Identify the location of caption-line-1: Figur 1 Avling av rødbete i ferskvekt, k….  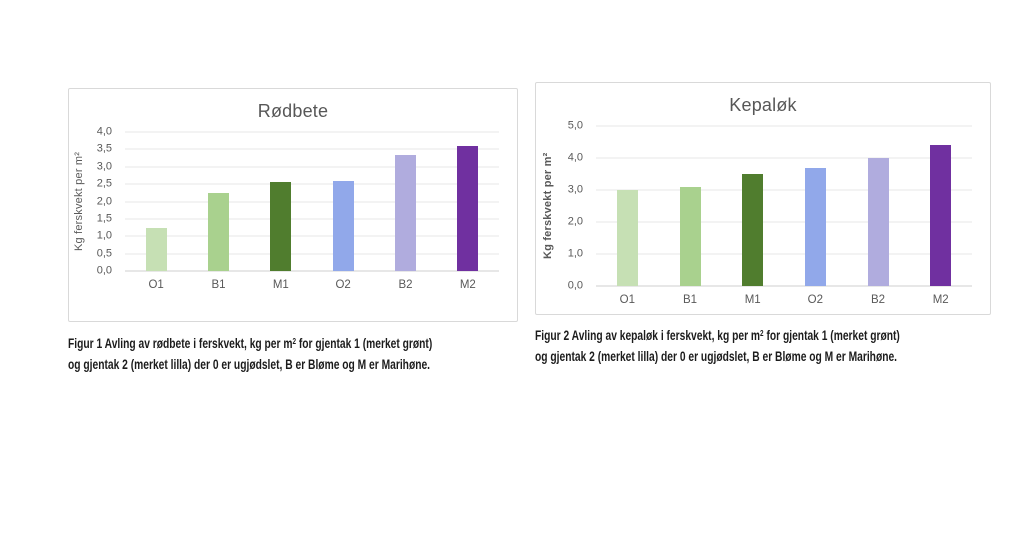
(250, 343).